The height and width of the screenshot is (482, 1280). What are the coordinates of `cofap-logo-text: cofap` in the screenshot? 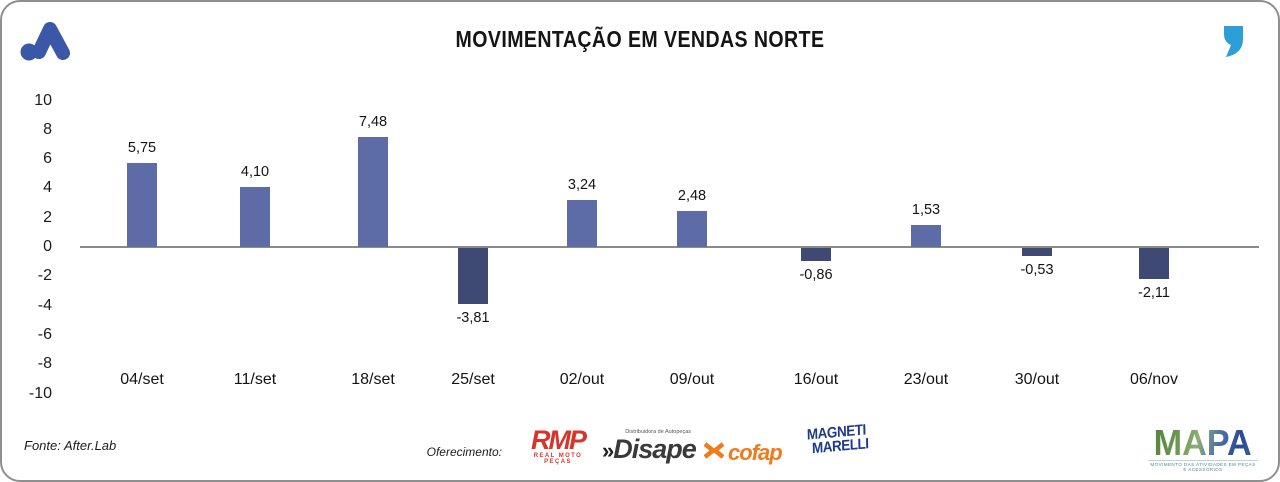 It's located at (755, 452).